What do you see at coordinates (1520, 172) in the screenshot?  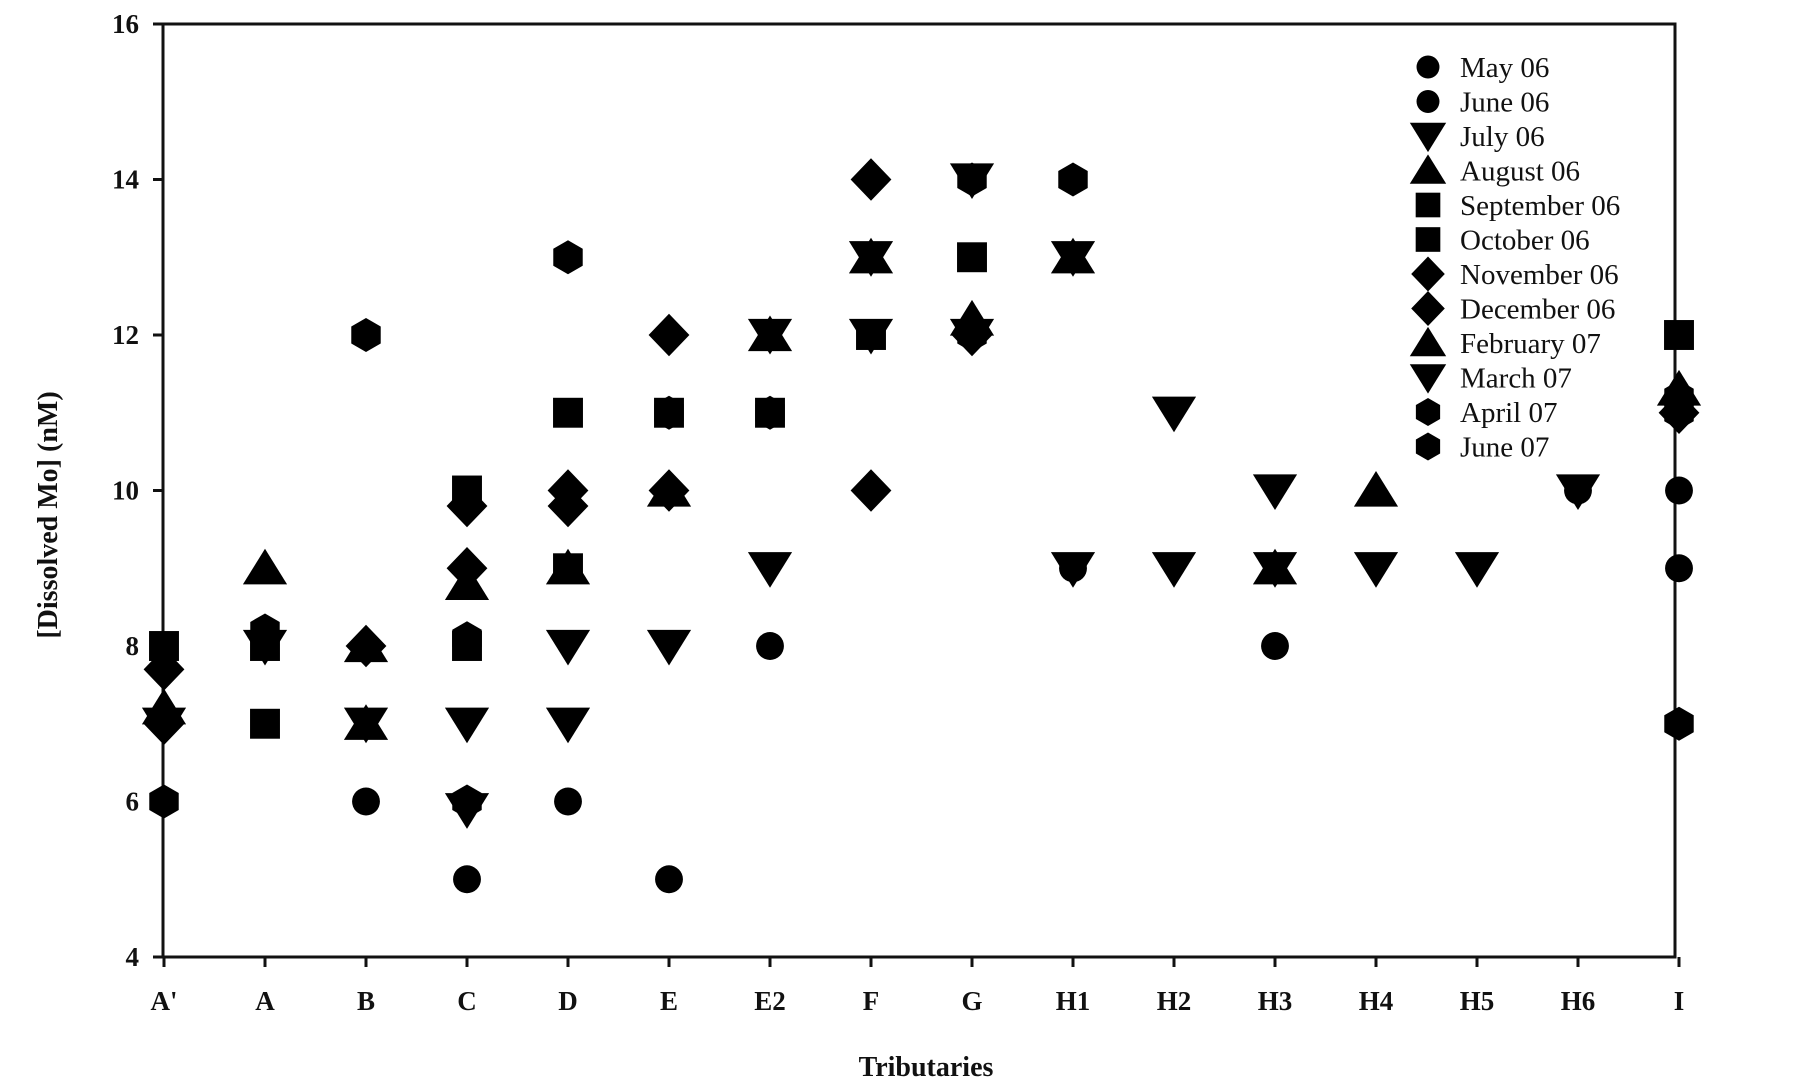 I see `legend-label: August 06` at bounding box center [1520, 172].